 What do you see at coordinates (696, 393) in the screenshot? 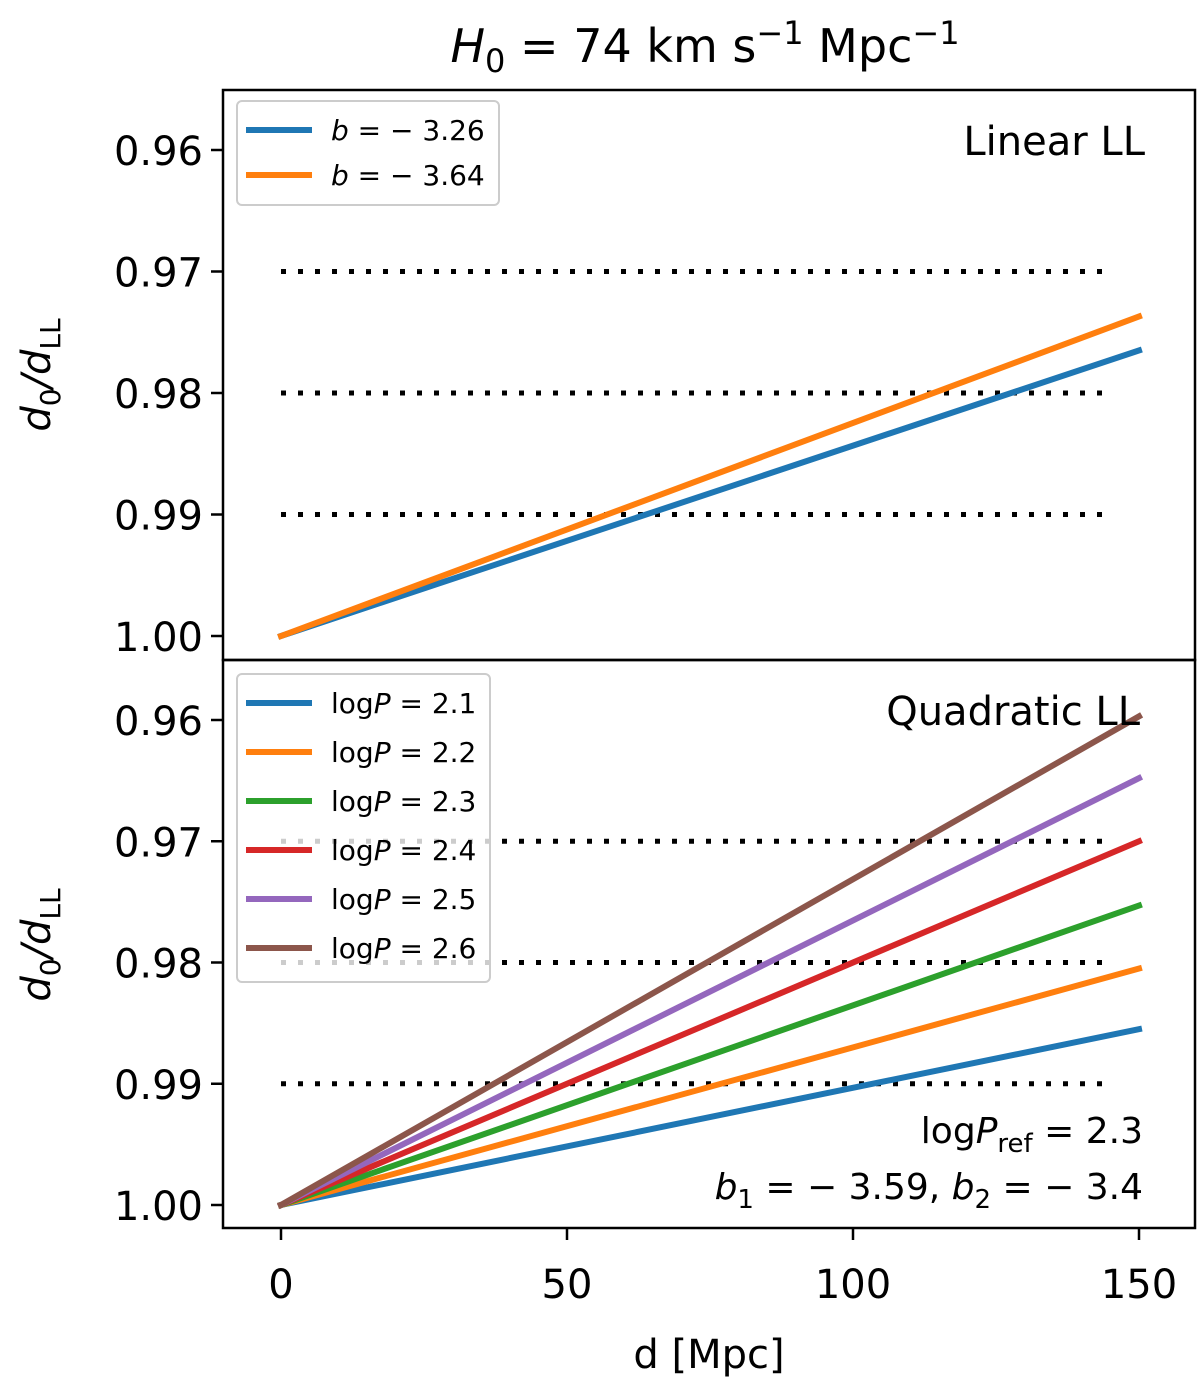
I see `reference-lines` at bounding box center [696, 393].